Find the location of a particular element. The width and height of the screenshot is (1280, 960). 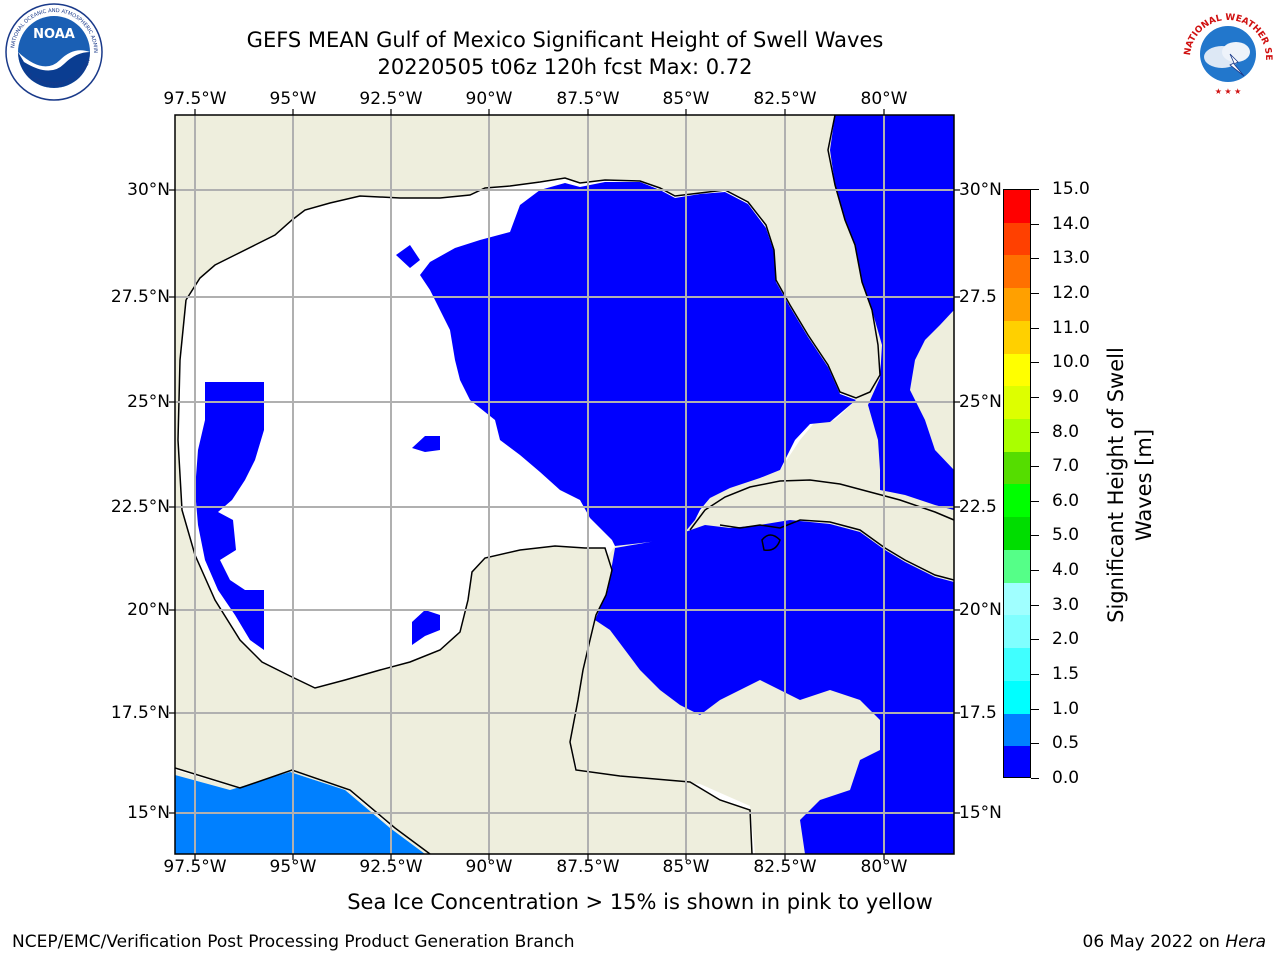

colorbar-tick-label: 9.0 is located at coordinates (1066, 396).